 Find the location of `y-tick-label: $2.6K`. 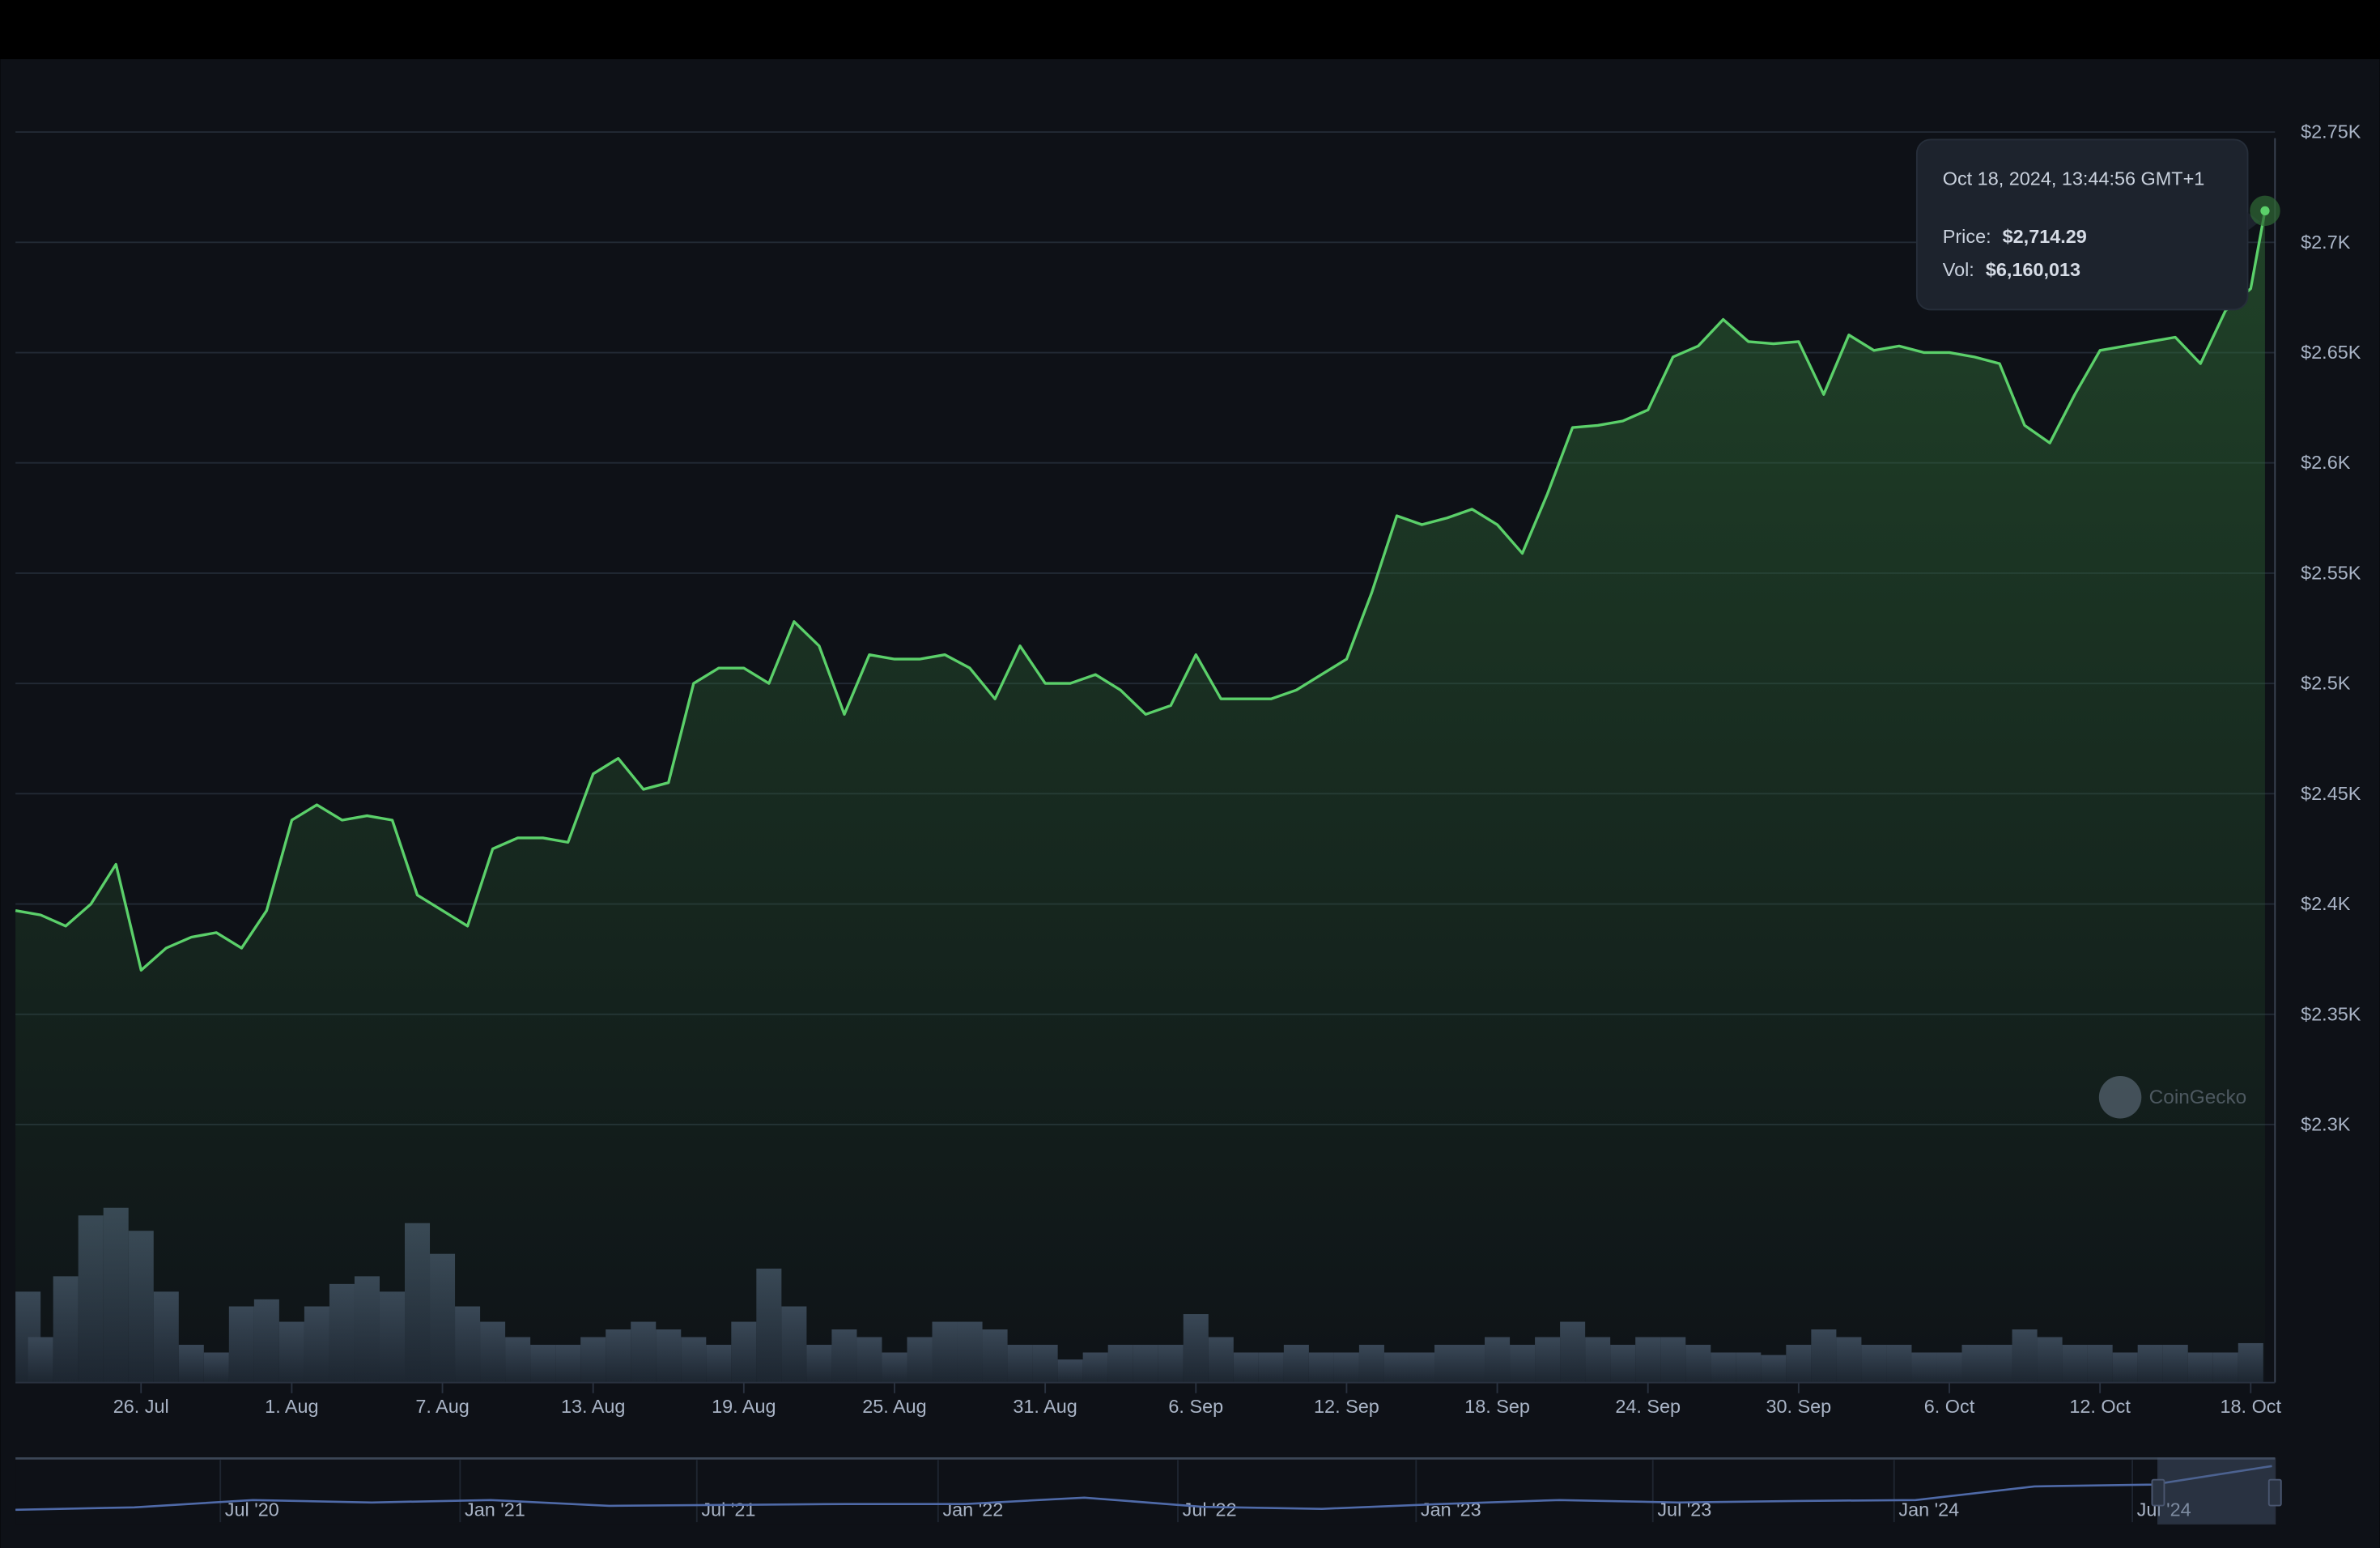

y-tick-label: $2.6K is located at coordinates (2326, 463).